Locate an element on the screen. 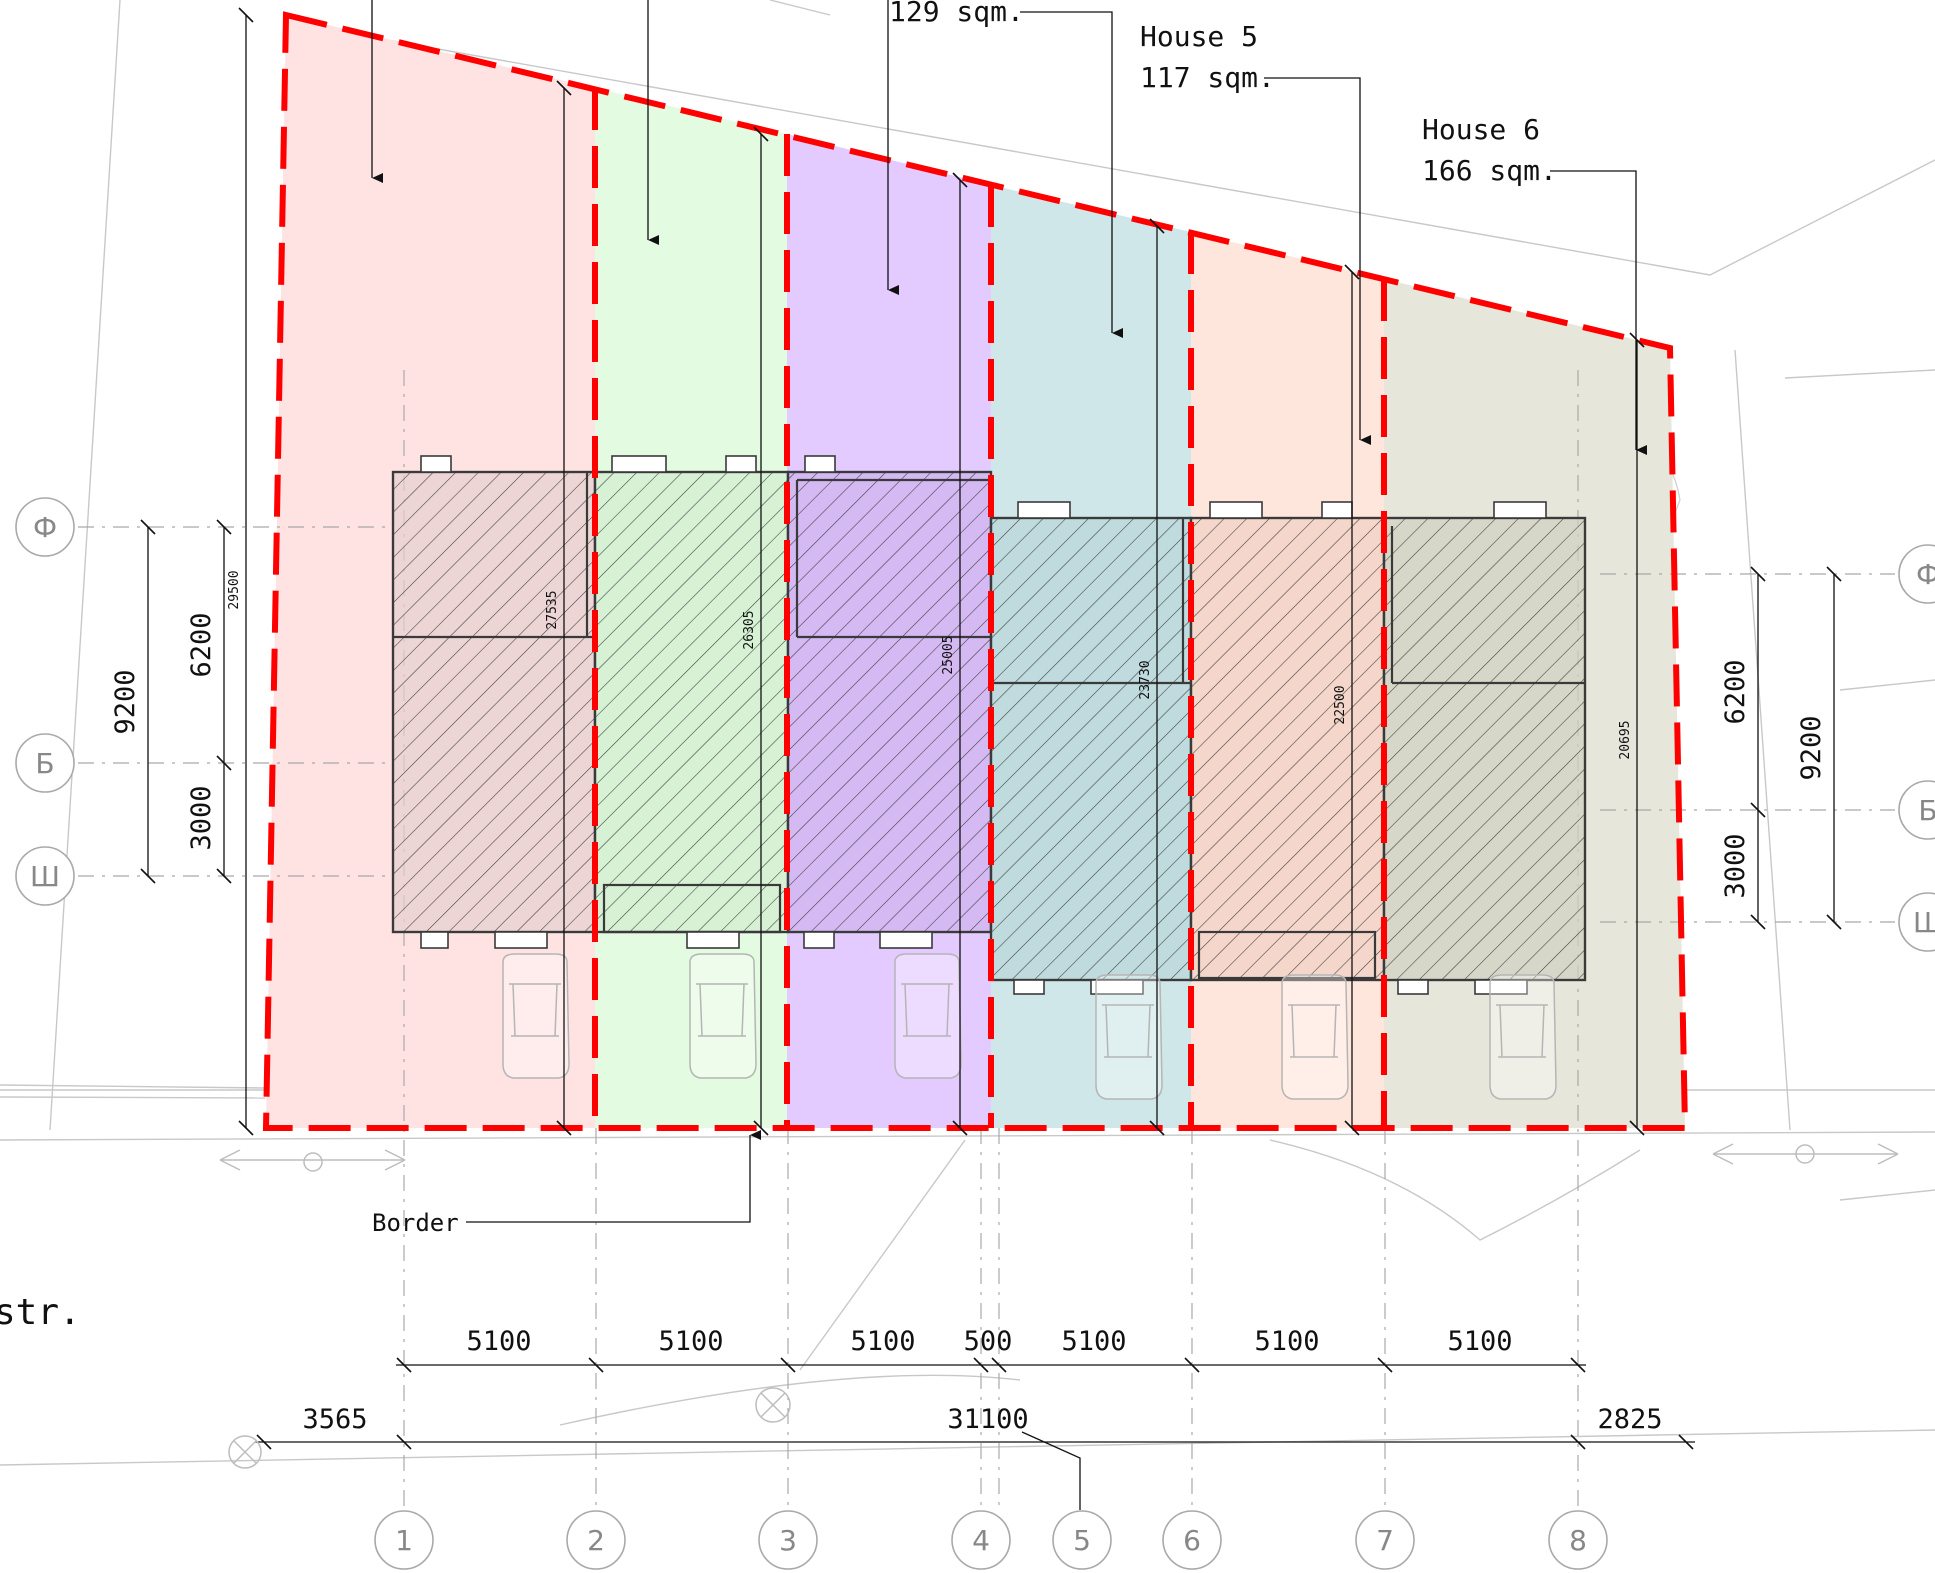 Image resolution: width=1935 pixels, height=1573 pixels. dim-right-lower: 3000 is located at coordinates (1735, 865).